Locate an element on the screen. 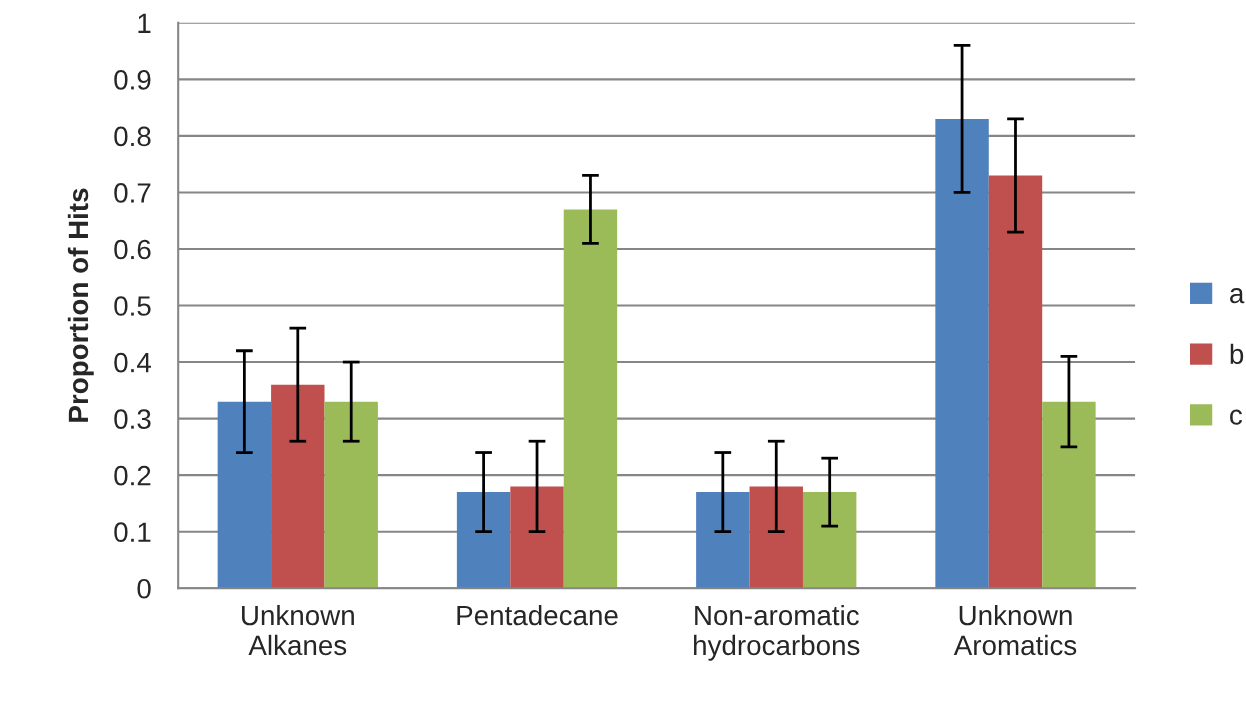 This screenshot has width=1246, height=713. y-tick-label: 0.7 is located at coordinates (132, 193).